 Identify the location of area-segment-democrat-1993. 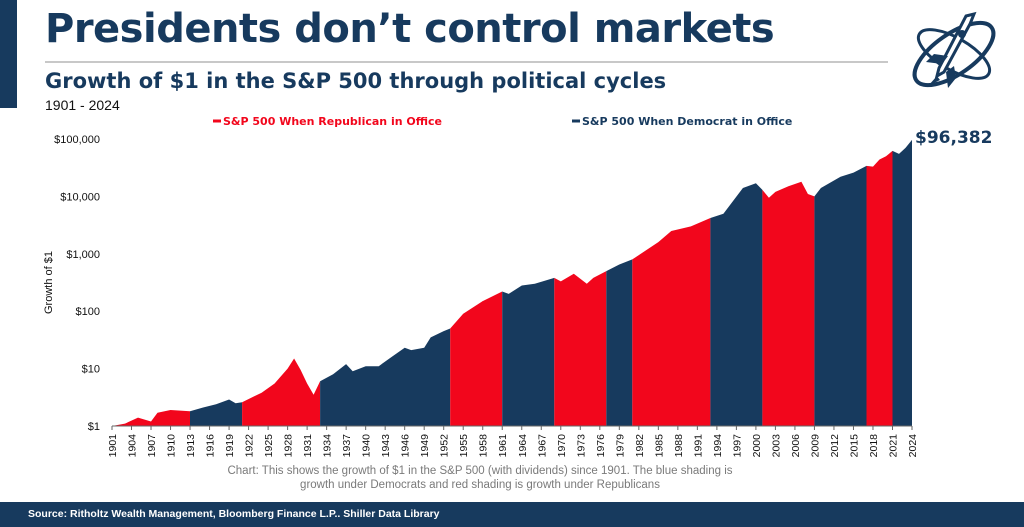
(736, 304).